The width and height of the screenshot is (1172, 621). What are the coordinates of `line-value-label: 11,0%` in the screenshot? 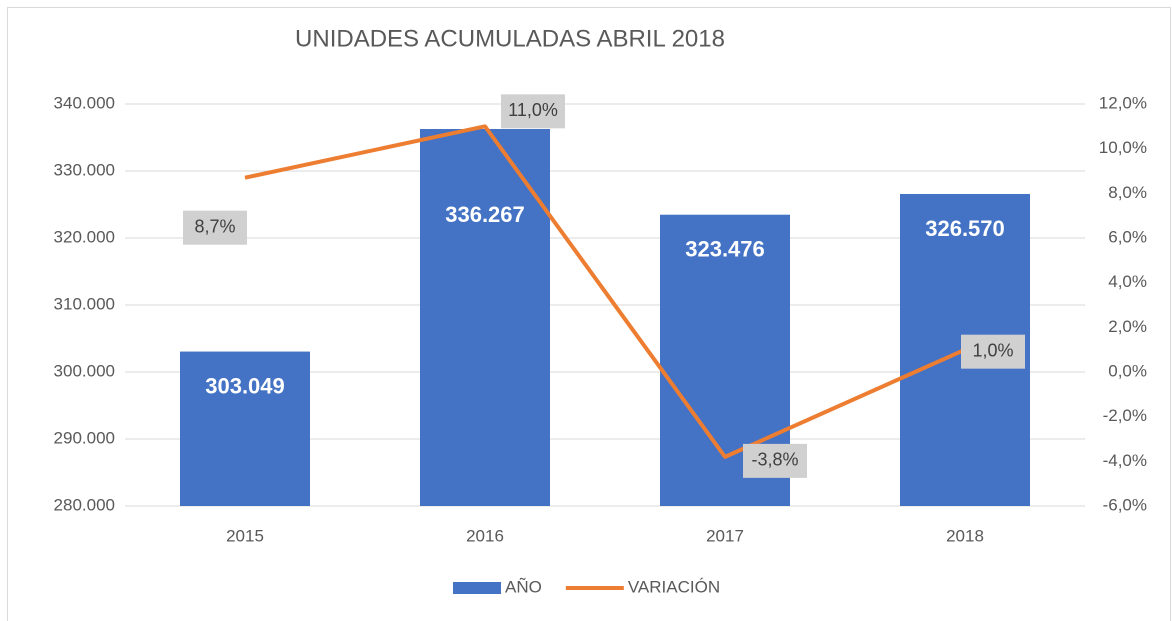 It's located at (533, 110).